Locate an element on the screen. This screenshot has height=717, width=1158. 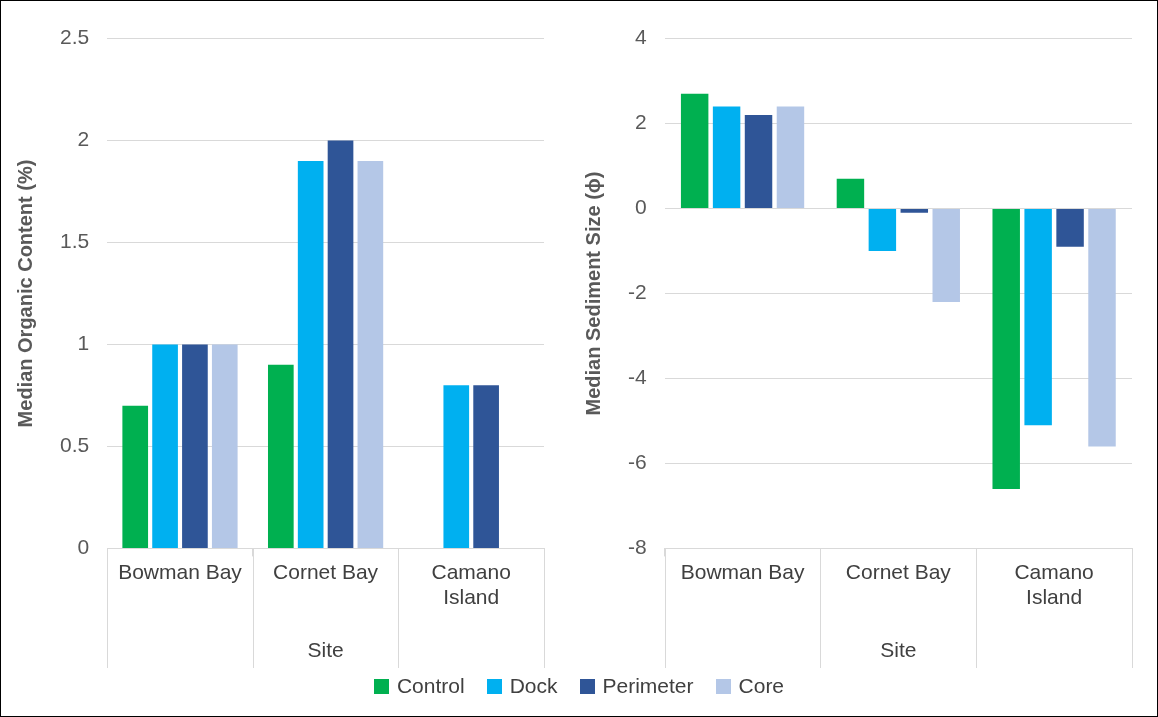
y-tick-label: -4 is located at coordinates (637, 377).